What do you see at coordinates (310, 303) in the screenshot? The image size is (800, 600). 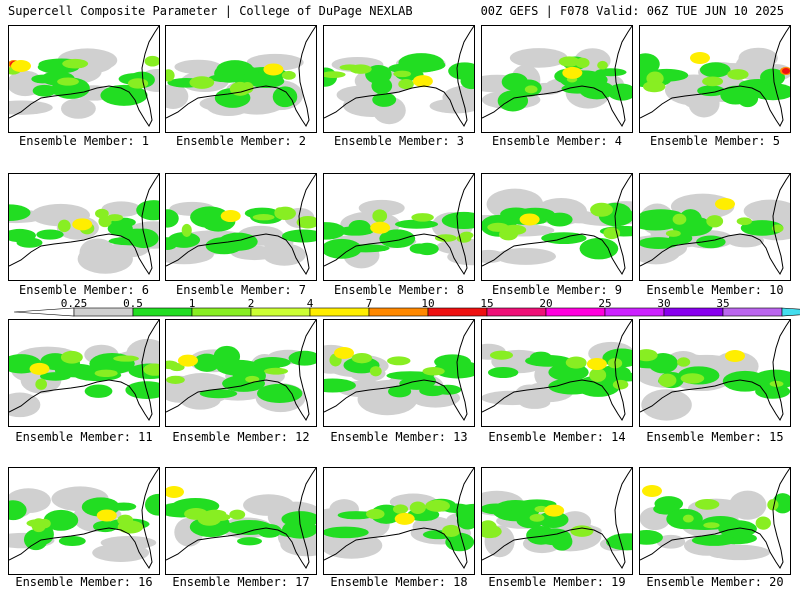 I see `legend-tick-label: 4` at bounding box center [310, 303].